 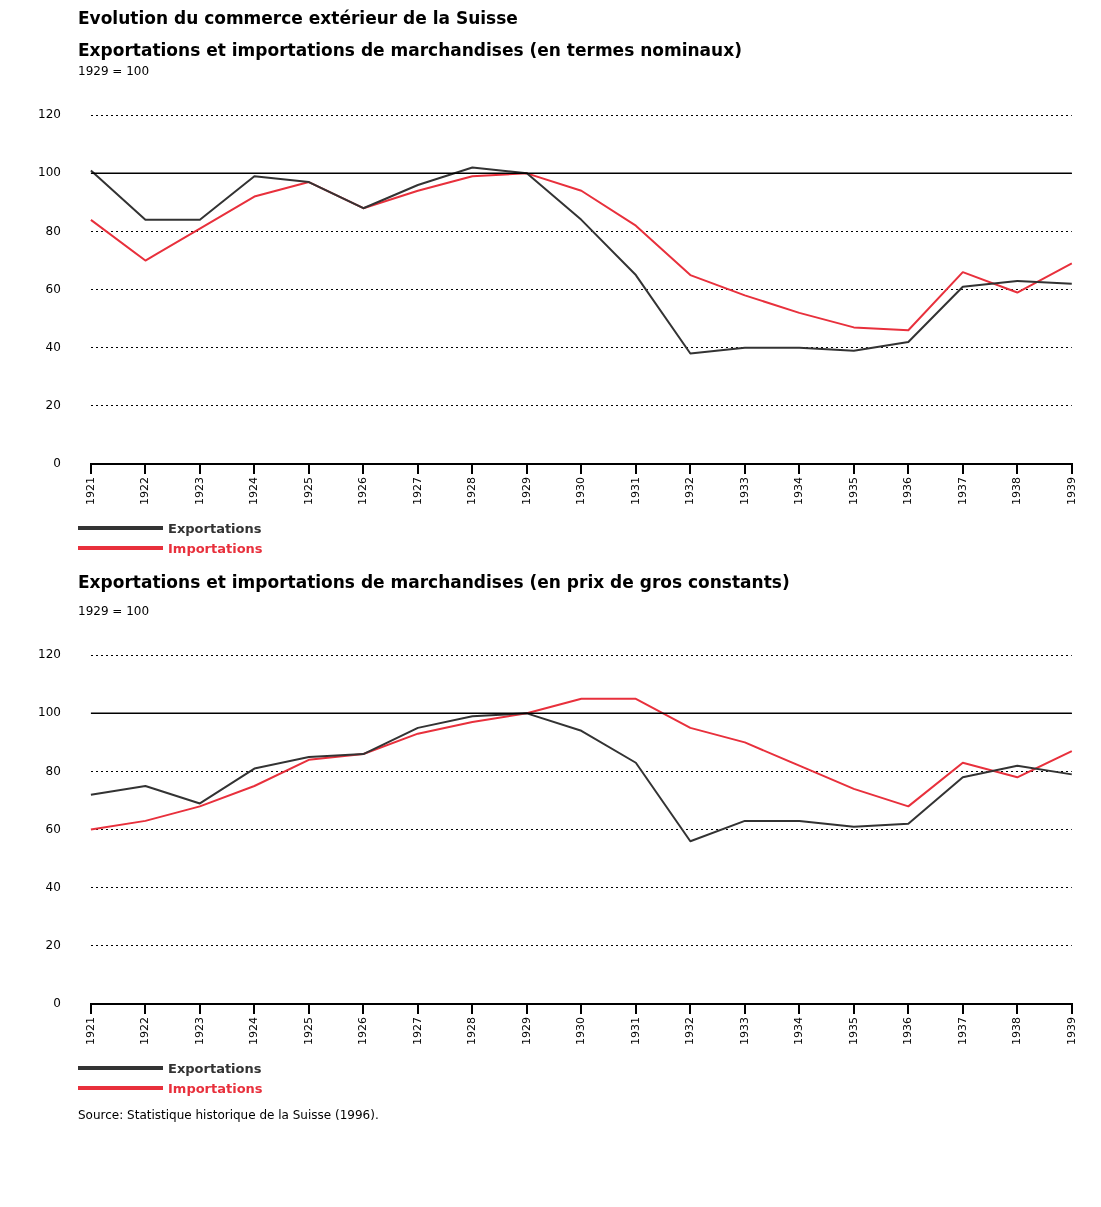 What do you see at coordinates (410, 50) in the screenshot?
I see `chart-subtitle: Exportations et importations de marchandises (en termes nominaux)` at bounding box center [410, 50].